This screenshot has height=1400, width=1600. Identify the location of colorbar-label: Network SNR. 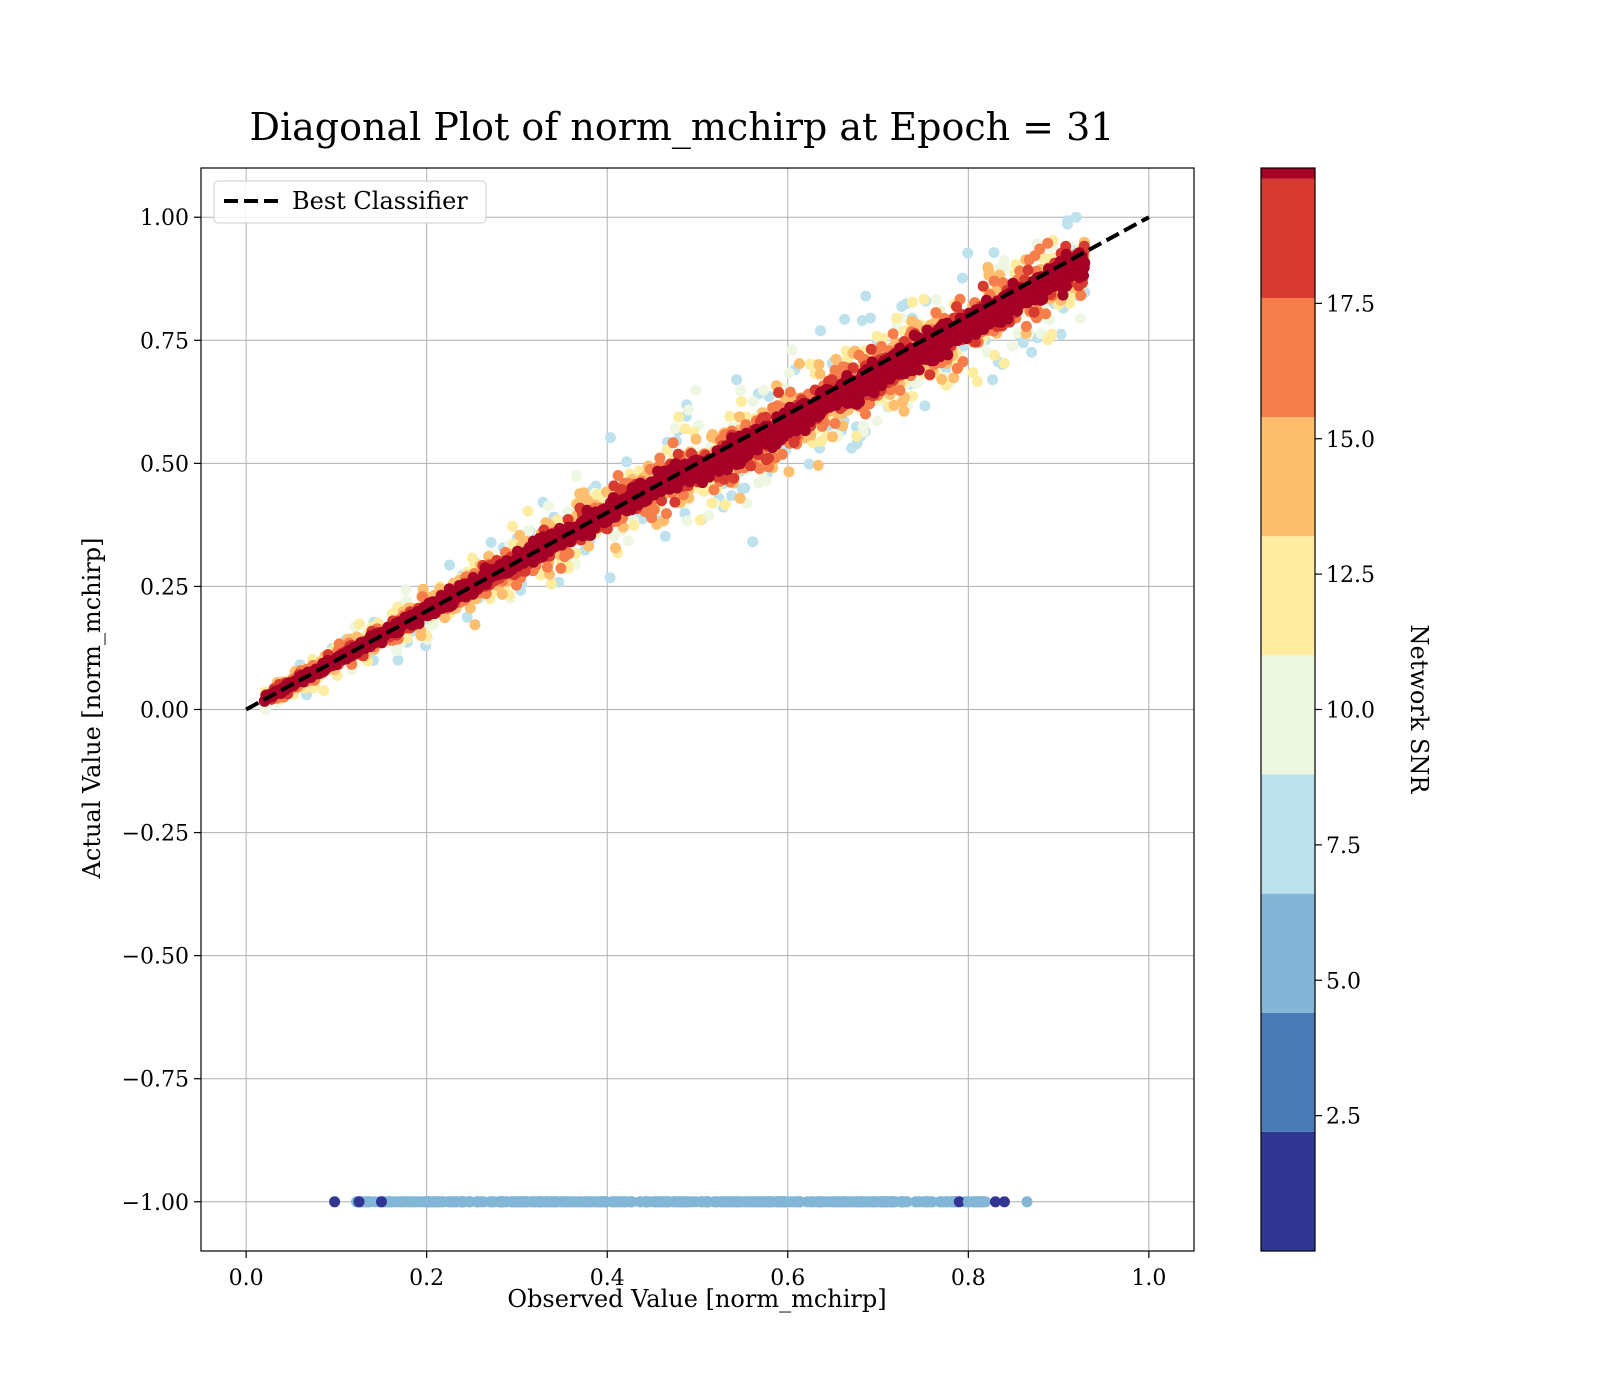
(1419, 710).